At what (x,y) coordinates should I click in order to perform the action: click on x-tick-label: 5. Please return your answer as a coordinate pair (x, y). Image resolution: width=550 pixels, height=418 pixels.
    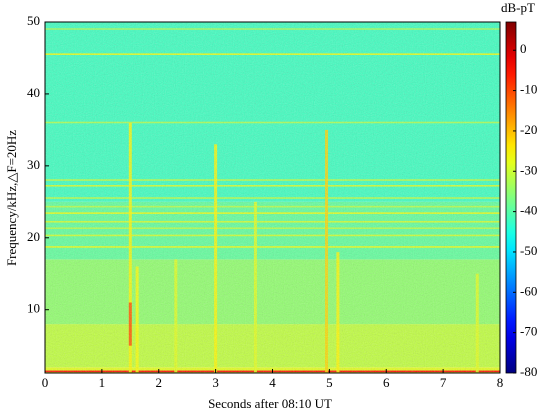
    Looking at the image, I should click on (329, 382).